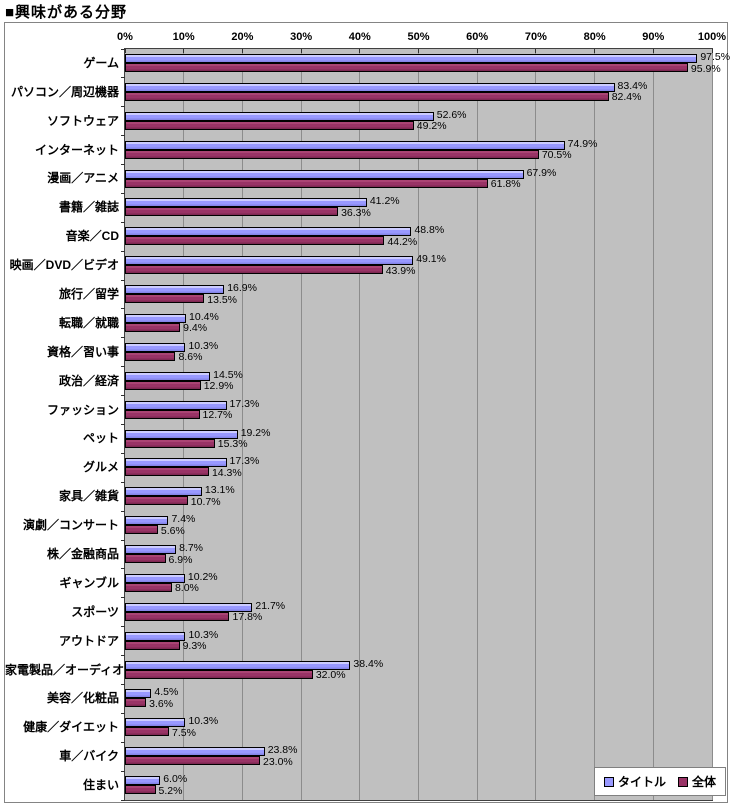 The width and height of the screenshot is (732, 806). I want to click on value-label: 44.2%, so click(402, 241).